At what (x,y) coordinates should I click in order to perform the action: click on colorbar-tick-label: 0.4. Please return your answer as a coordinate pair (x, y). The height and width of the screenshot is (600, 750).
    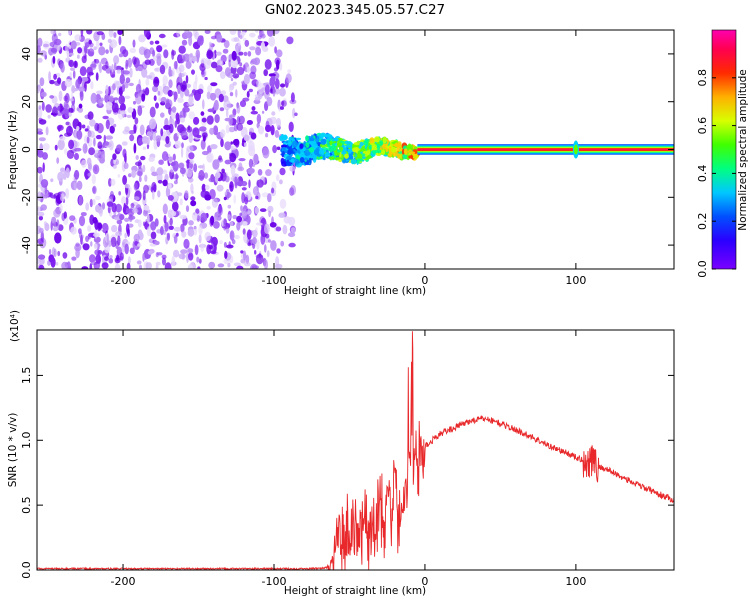
    Looking at the image, I should click on (702, 174).